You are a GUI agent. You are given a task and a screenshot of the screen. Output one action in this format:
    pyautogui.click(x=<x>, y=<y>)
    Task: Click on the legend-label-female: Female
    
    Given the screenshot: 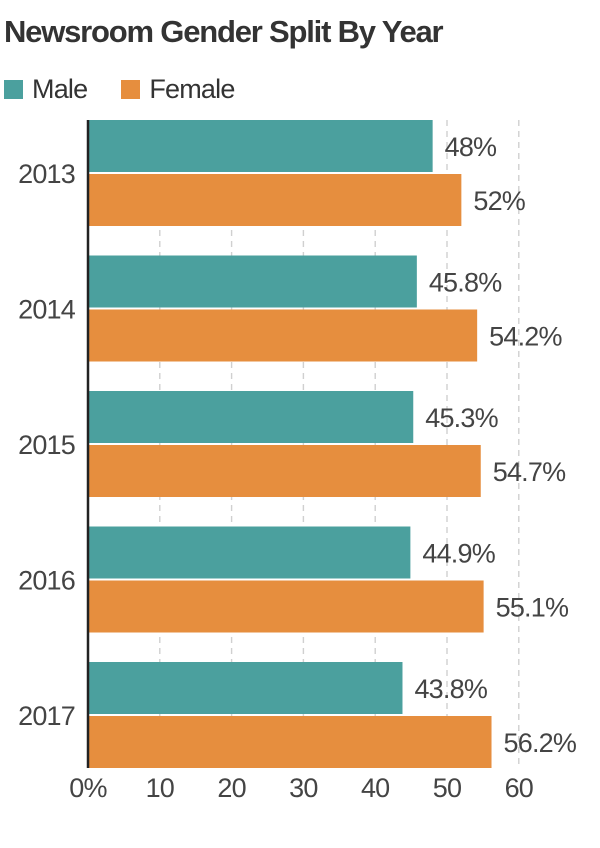 What is the action you would take?
    pyautogui.click(x=192, y=88)
    